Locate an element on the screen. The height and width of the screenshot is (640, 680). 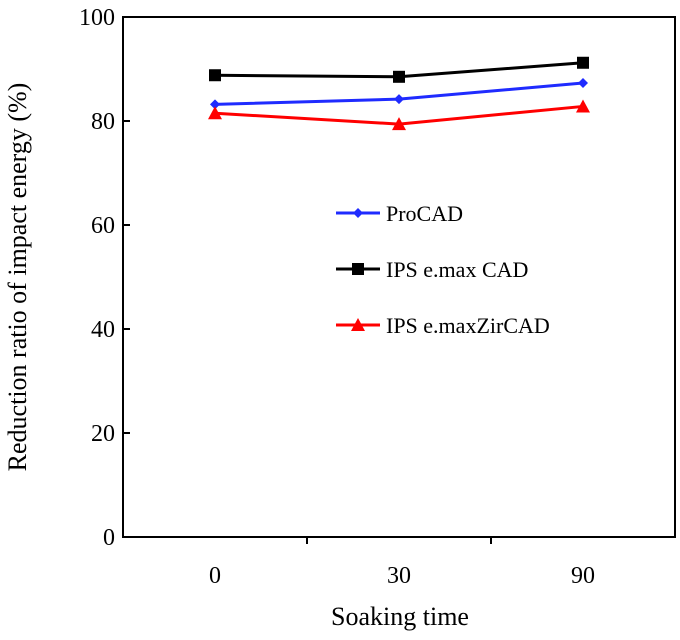
legend-label: IPS e.max CAD is located at coordinates (457, 269).